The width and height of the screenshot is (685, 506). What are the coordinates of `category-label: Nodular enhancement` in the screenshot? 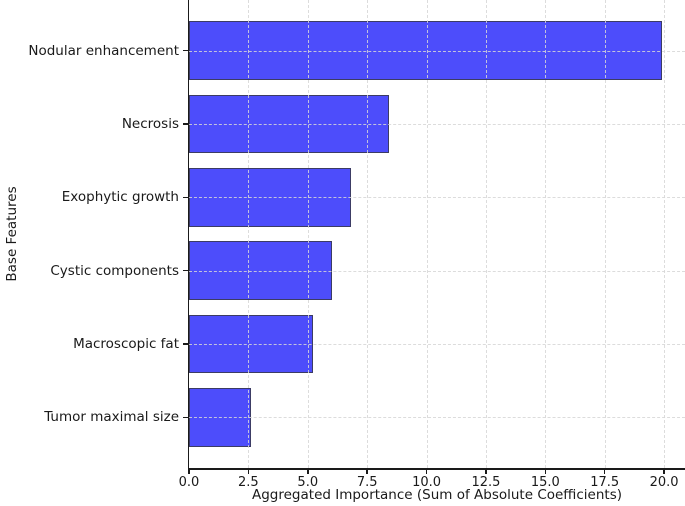 It's located at (103, 50).